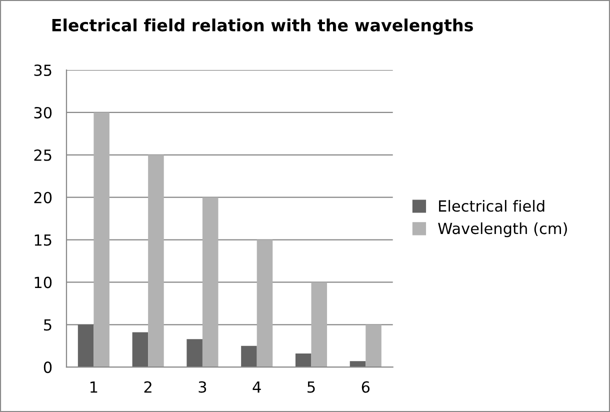 The image size is (610, 412). I want to click on y-tick-label: 0, so click(48, 368).